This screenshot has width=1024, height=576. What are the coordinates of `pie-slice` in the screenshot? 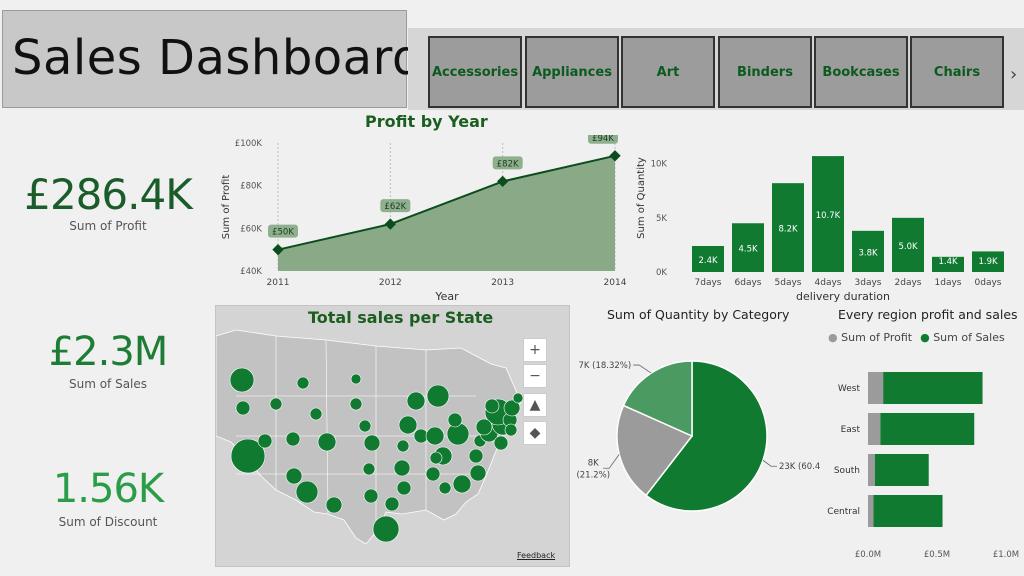 It's located at (657, 399).